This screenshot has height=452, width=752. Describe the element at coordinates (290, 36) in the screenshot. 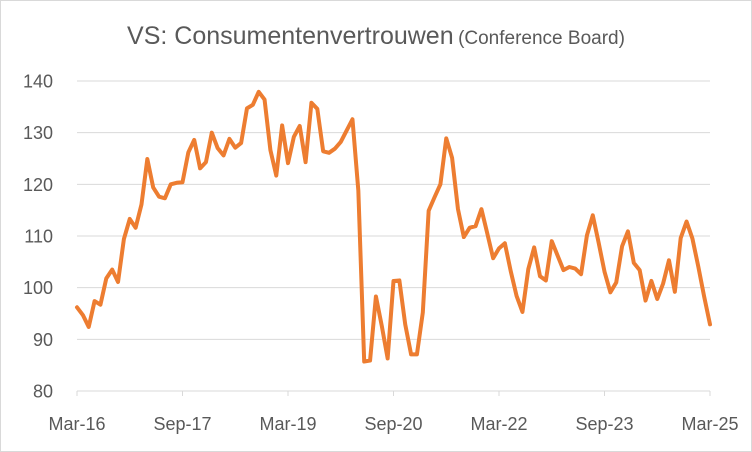

I see `chart-title-main: VS: Consumentenvertrouwen` at that location.